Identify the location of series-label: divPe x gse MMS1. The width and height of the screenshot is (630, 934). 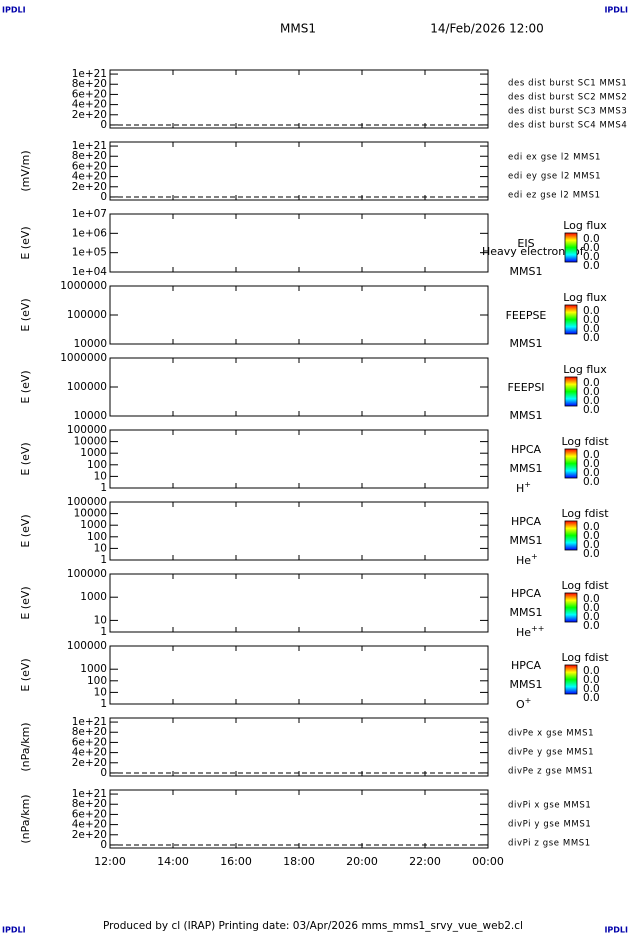
(551, 734).